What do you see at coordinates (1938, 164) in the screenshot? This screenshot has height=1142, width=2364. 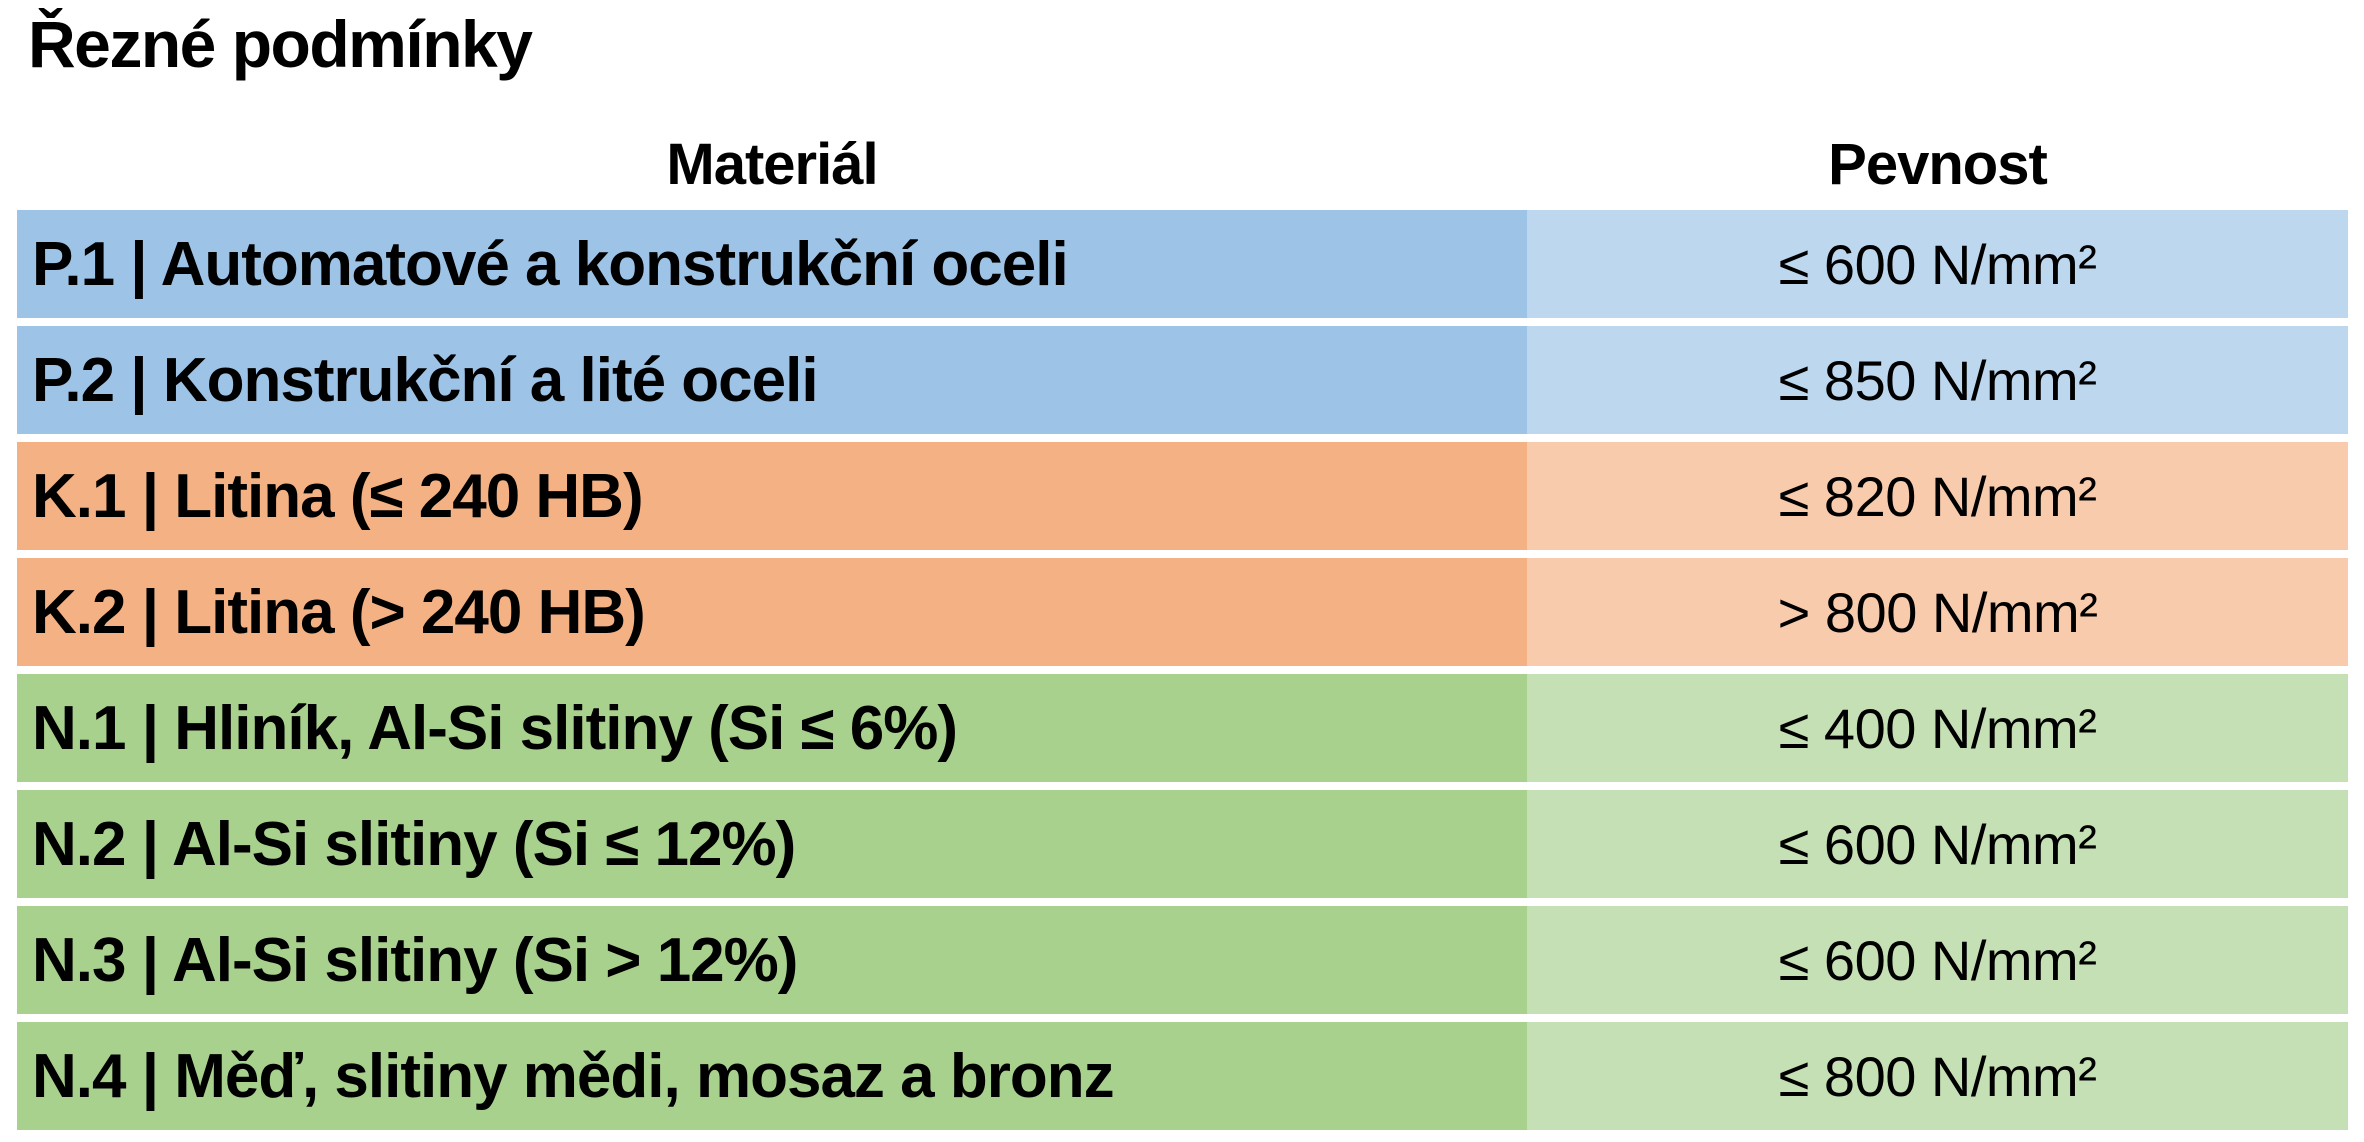 I see `column-header-strength: Pevnost` at bounding box center [1938, 164].